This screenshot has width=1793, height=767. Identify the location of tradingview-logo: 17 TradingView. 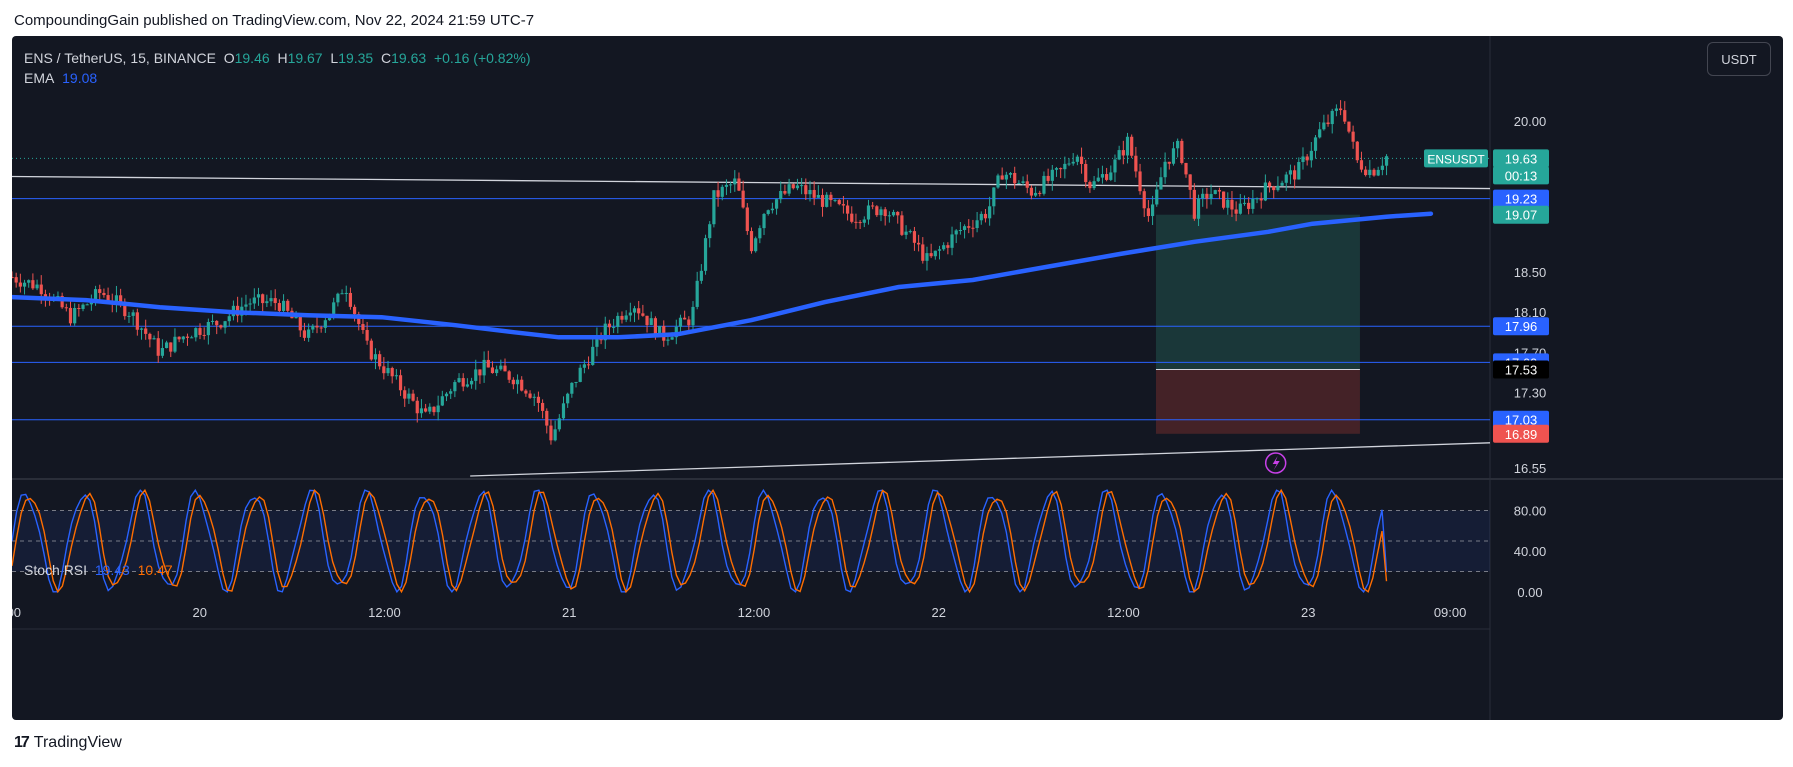
(68, 743).